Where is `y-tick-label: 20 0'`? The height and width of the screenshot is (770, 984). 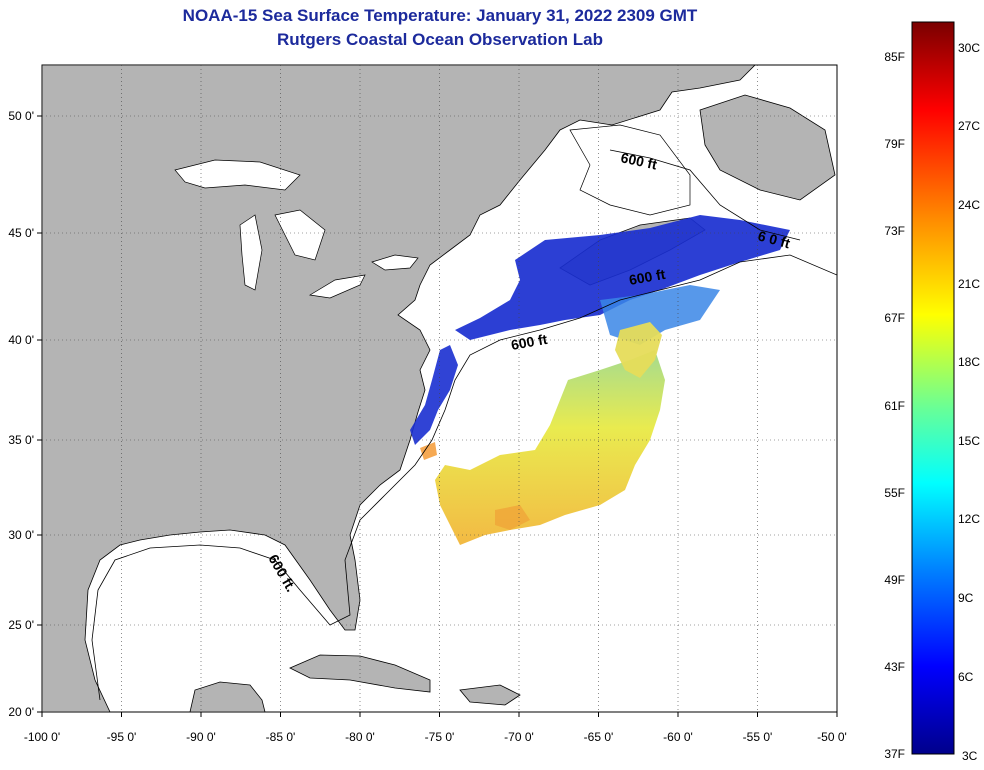
y-tick-label: 20 0' is located at coordinates (21, 712).